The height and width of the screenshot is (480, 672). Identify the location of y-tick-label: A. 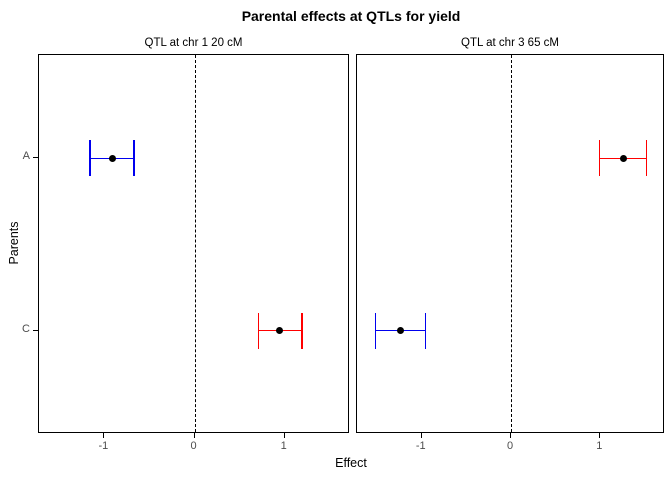
(26, 156).